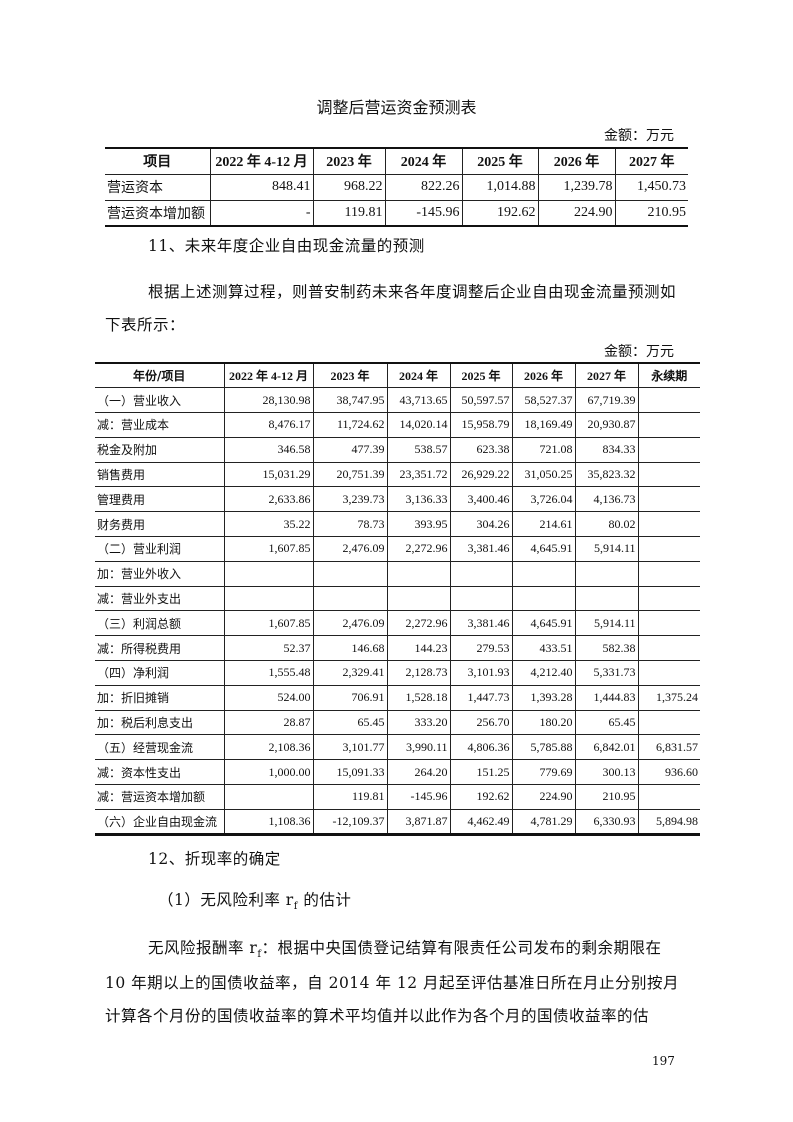  Describe the element at coordinates (160, 673) in the screenshot. I see `row-label: （四）净利润` at that location.